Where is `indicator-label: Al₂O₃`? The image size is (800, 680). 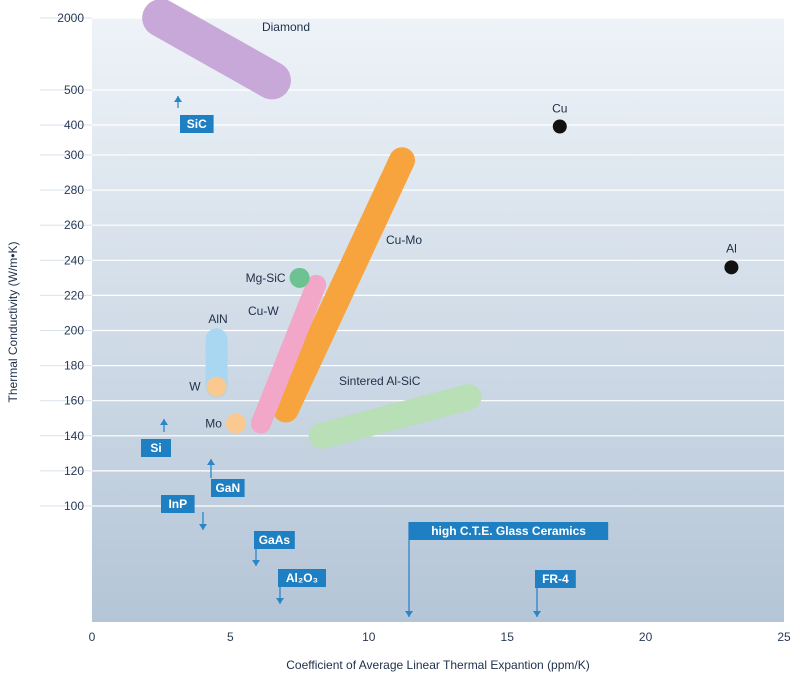
indicator-label: Al₂O₃ is located at coordinates (302, 578).